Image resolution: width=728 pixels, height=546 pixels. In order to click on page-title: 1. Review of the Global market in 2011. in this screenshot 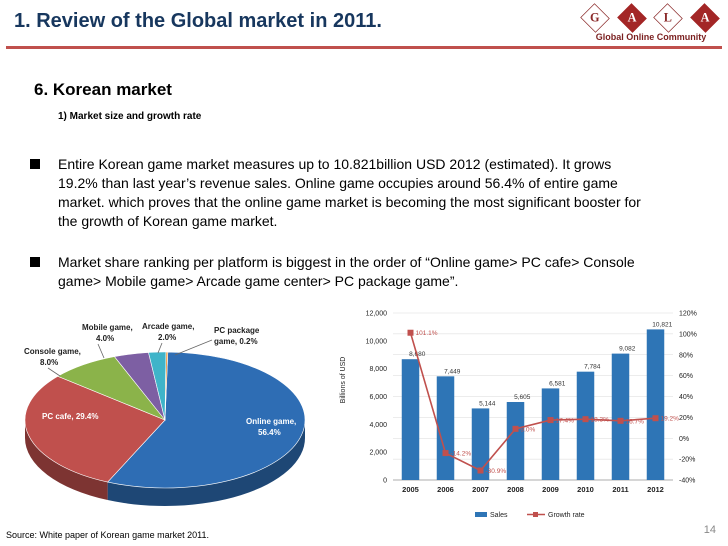, I will do `click(198, 21)`.